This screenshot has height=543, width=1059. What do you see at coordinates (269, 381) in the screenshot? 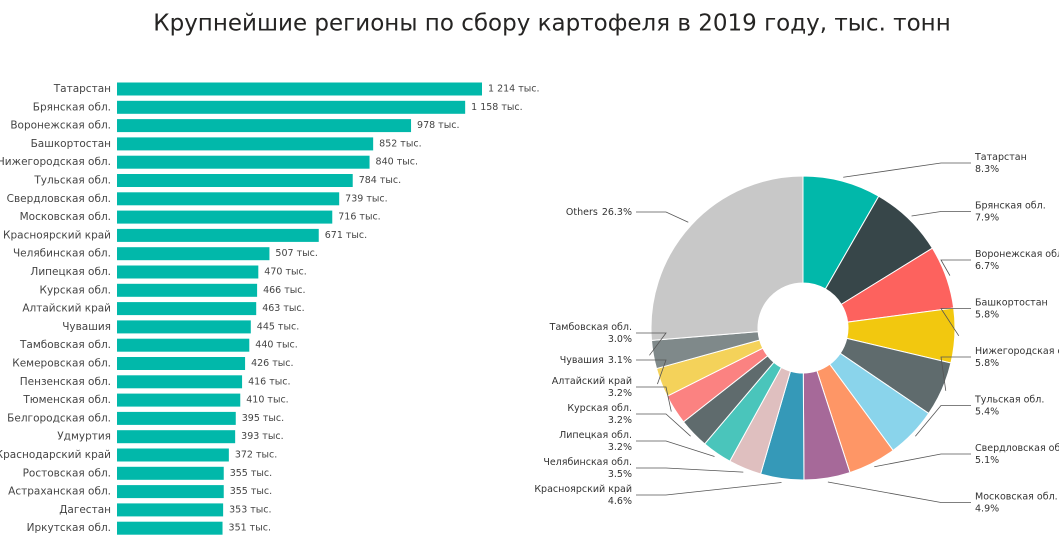
I see `value-label: 416 тыс.` at bounding box center [269, 381].